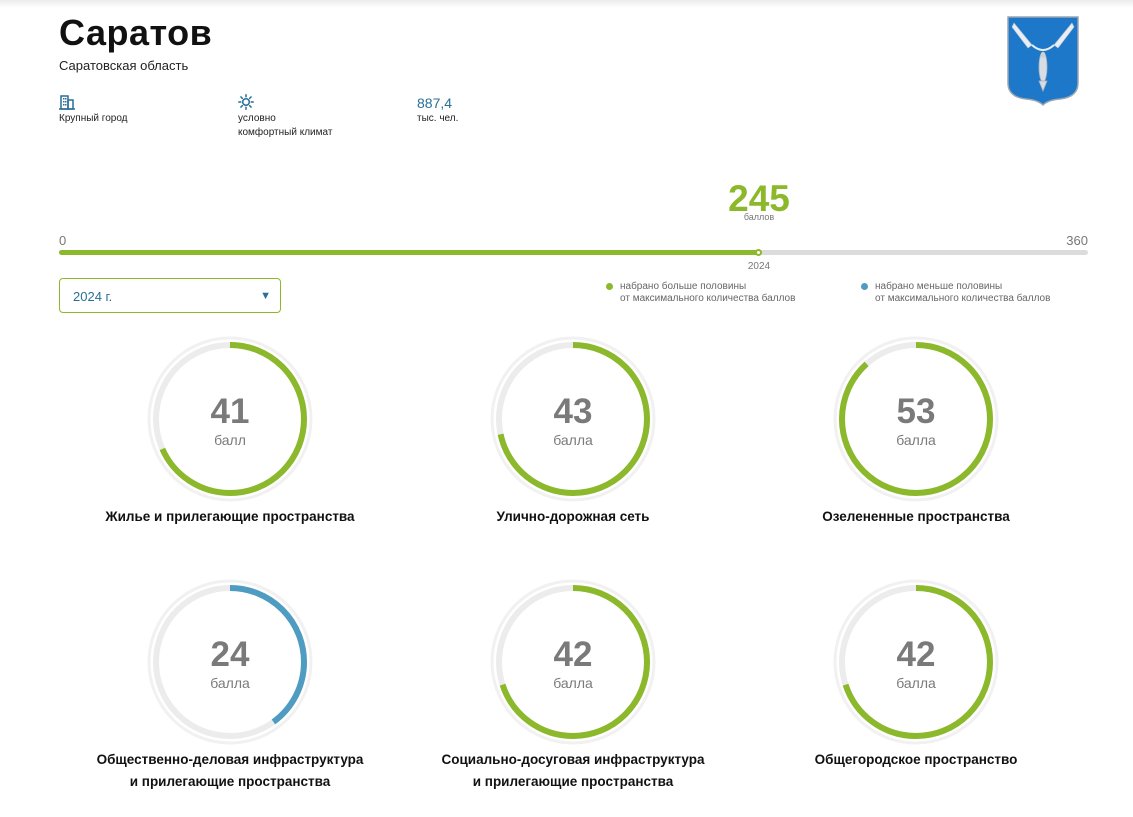 This screenshot has height=817, width=1133. Describe the element at coordinates (864, 286) in the screenshot. I see `legend-dot-blue` at that location.